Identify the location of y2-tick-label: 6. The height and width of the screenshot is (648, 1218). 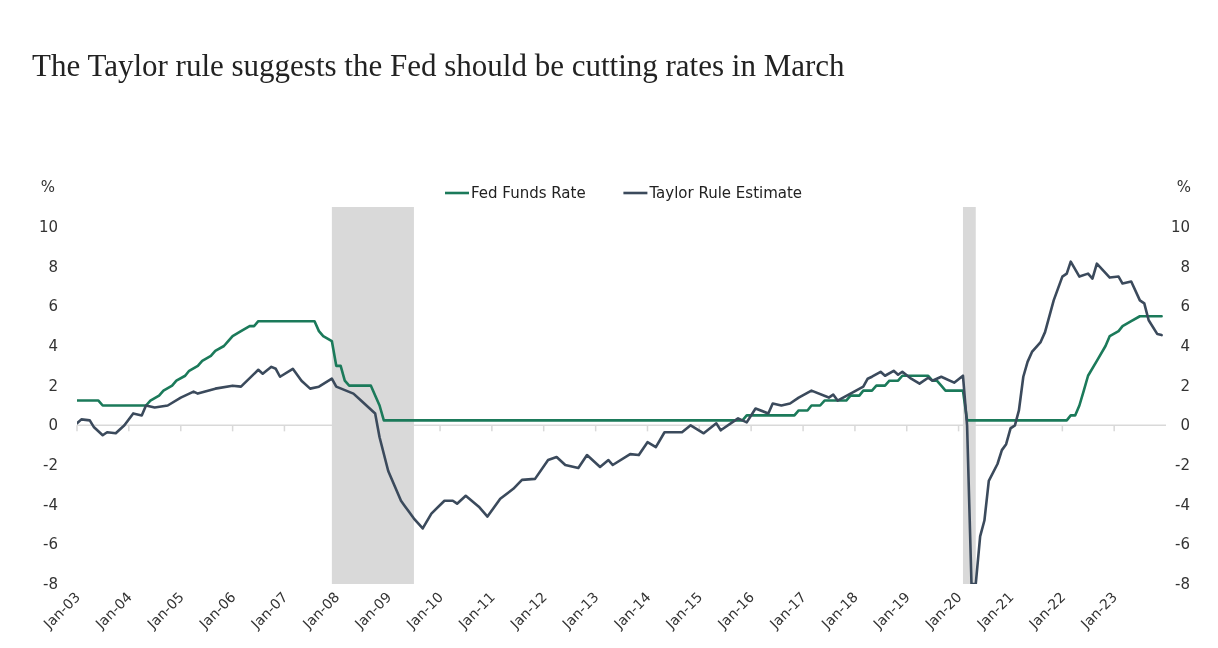
(1185, 306).